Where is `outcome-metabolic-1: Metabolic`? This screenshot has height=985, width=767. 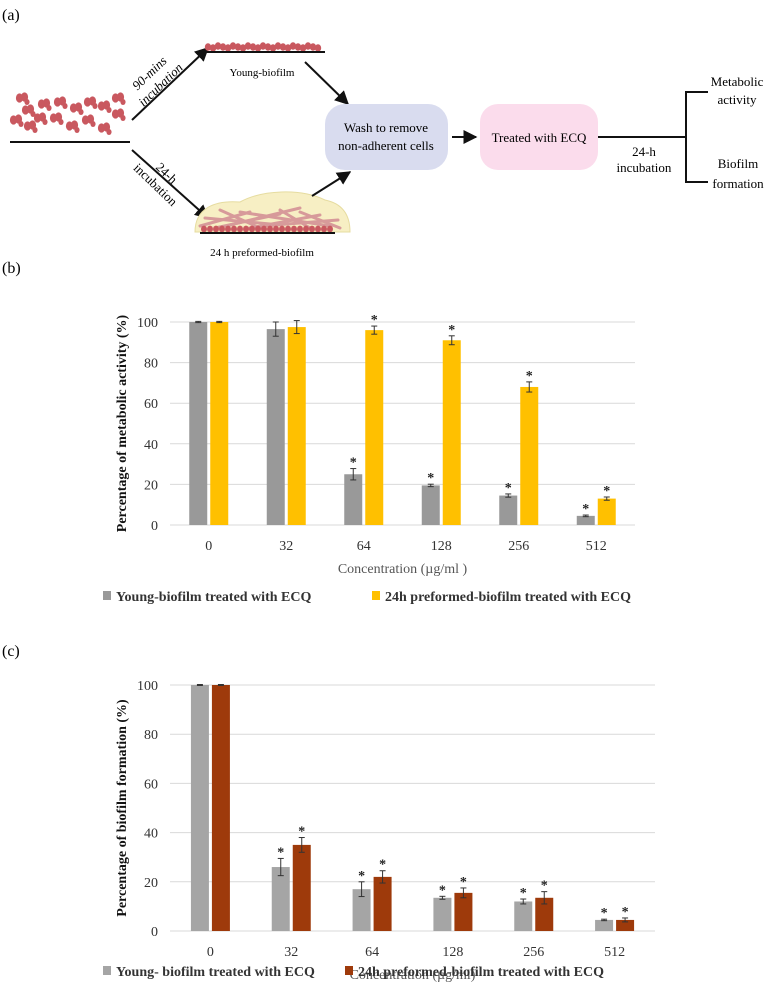
outcome-metabolic-1: Metabolic is located at coordinates (737, 81).